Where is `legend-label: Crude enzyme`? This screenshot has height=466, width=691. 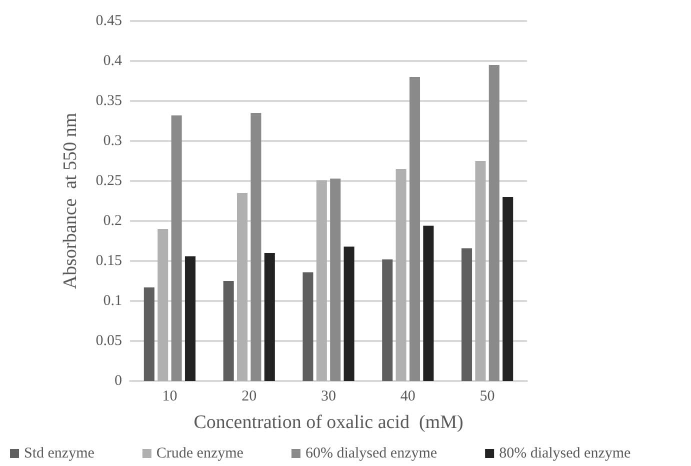 legend-label: Crude enzyme is located at coordinates (200, 454).